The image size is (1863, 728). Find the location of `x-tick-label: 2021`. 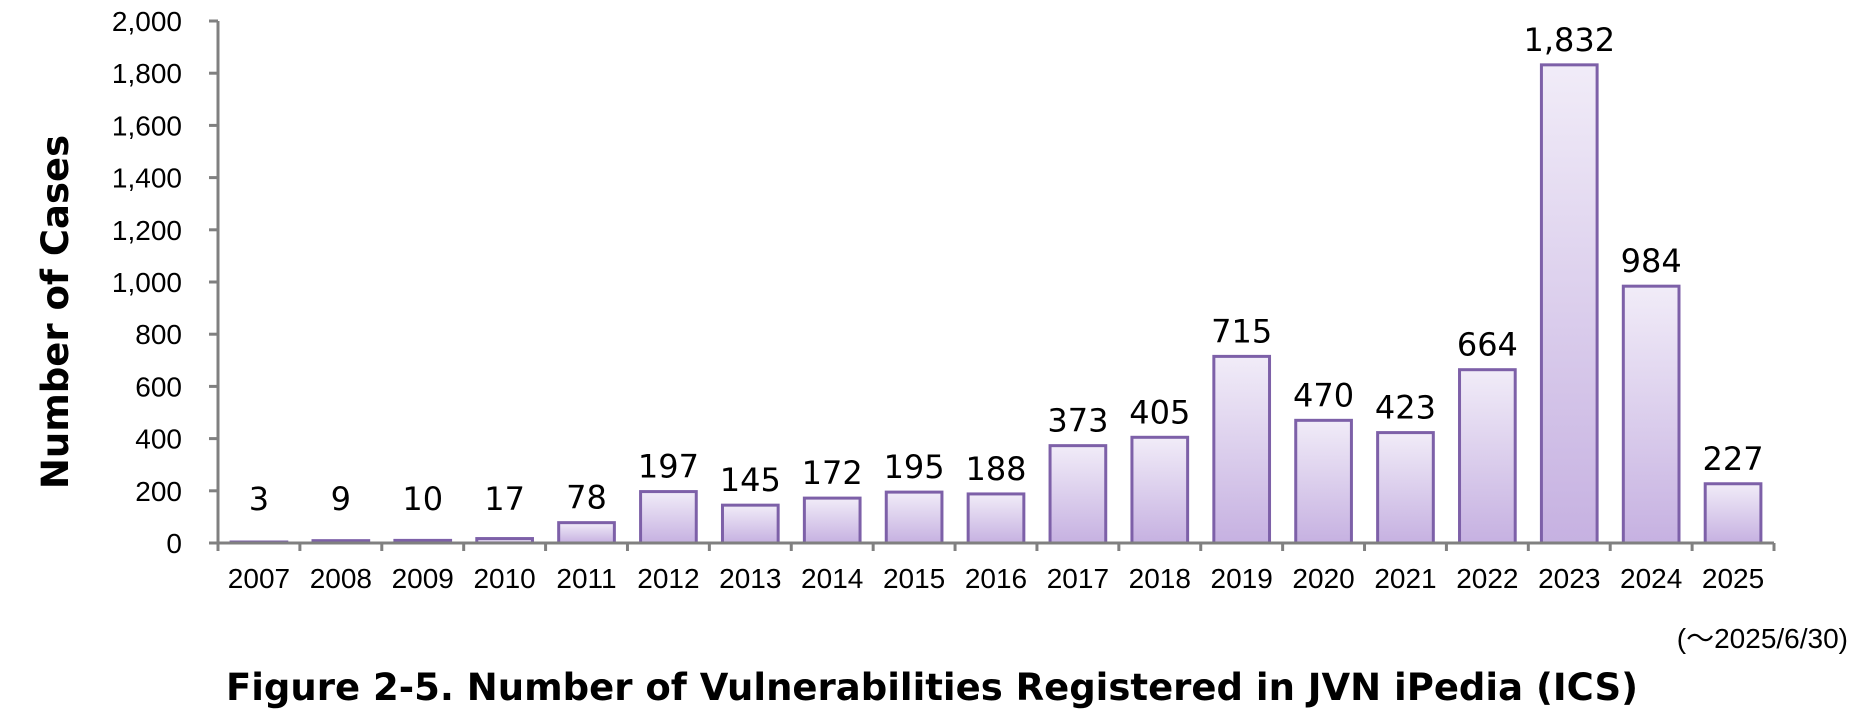

x-tick-label: 2021 is located at coordinates (1405, 578).